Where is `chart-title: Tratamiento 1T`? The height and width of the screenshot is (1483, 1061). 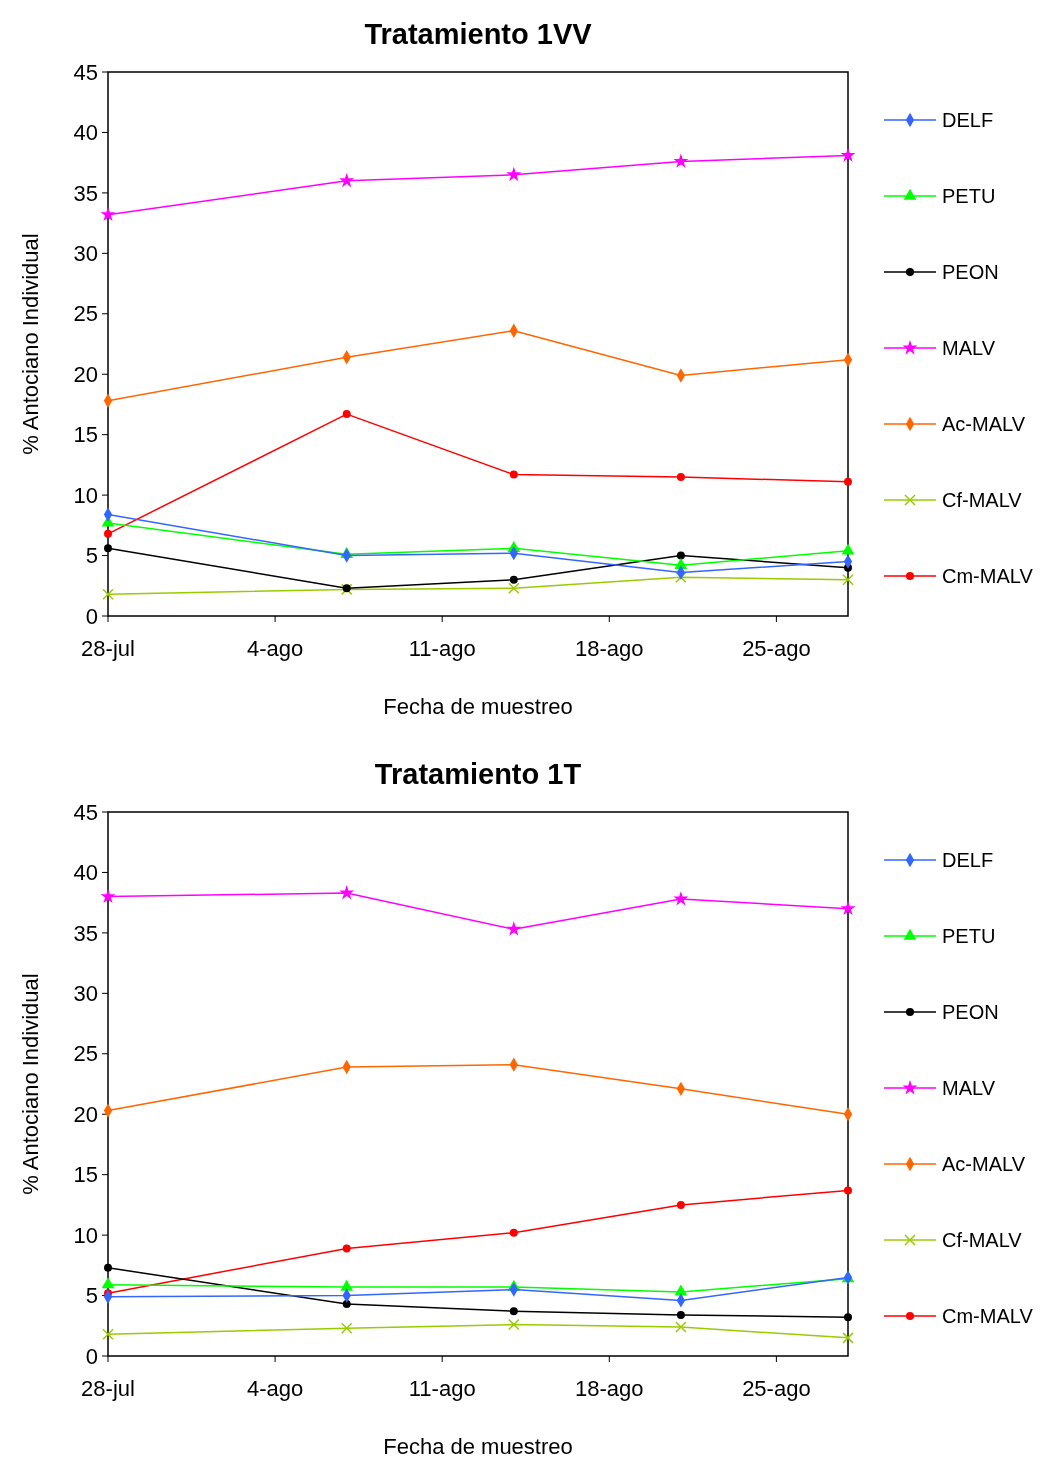 chart-title: Tratamiento 1T is located at coordinates (478, 774).